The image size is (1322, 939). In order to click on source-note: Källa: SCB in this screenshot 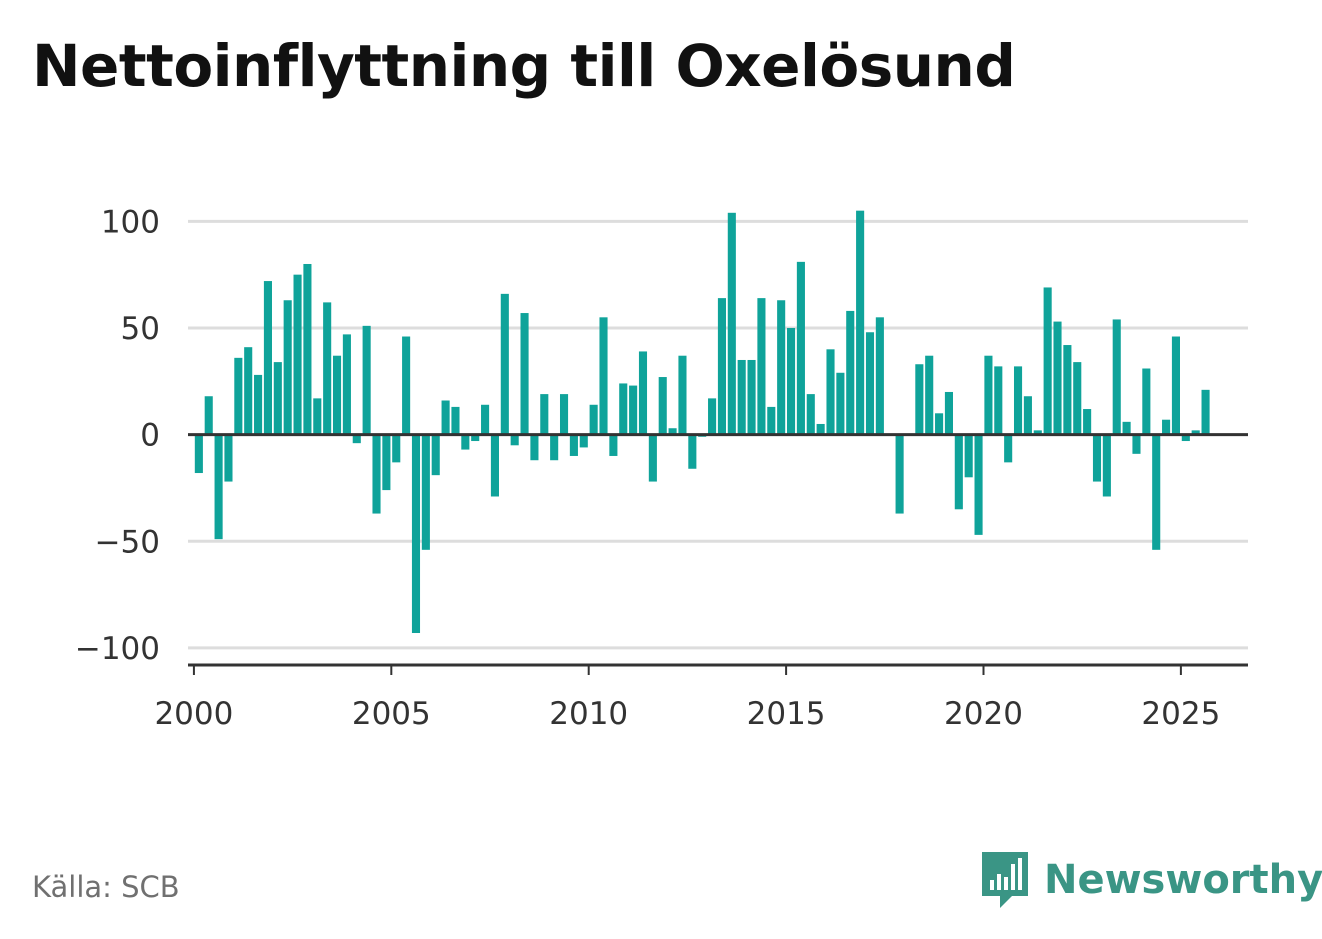, I will do `click(106, 887)`.